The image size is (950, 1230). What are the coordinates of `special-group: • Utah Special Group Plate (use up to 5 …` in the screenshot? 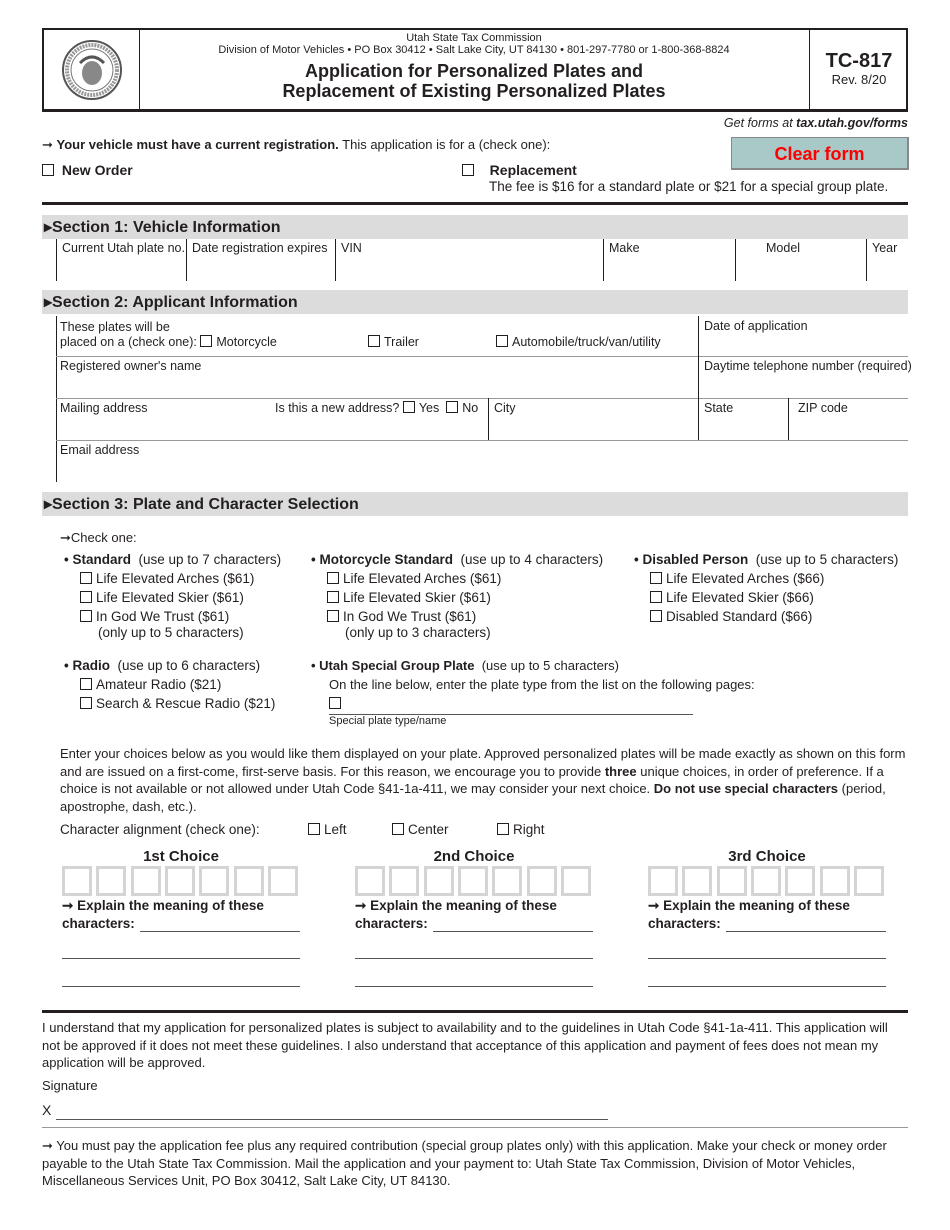 It's located at (533, 684).